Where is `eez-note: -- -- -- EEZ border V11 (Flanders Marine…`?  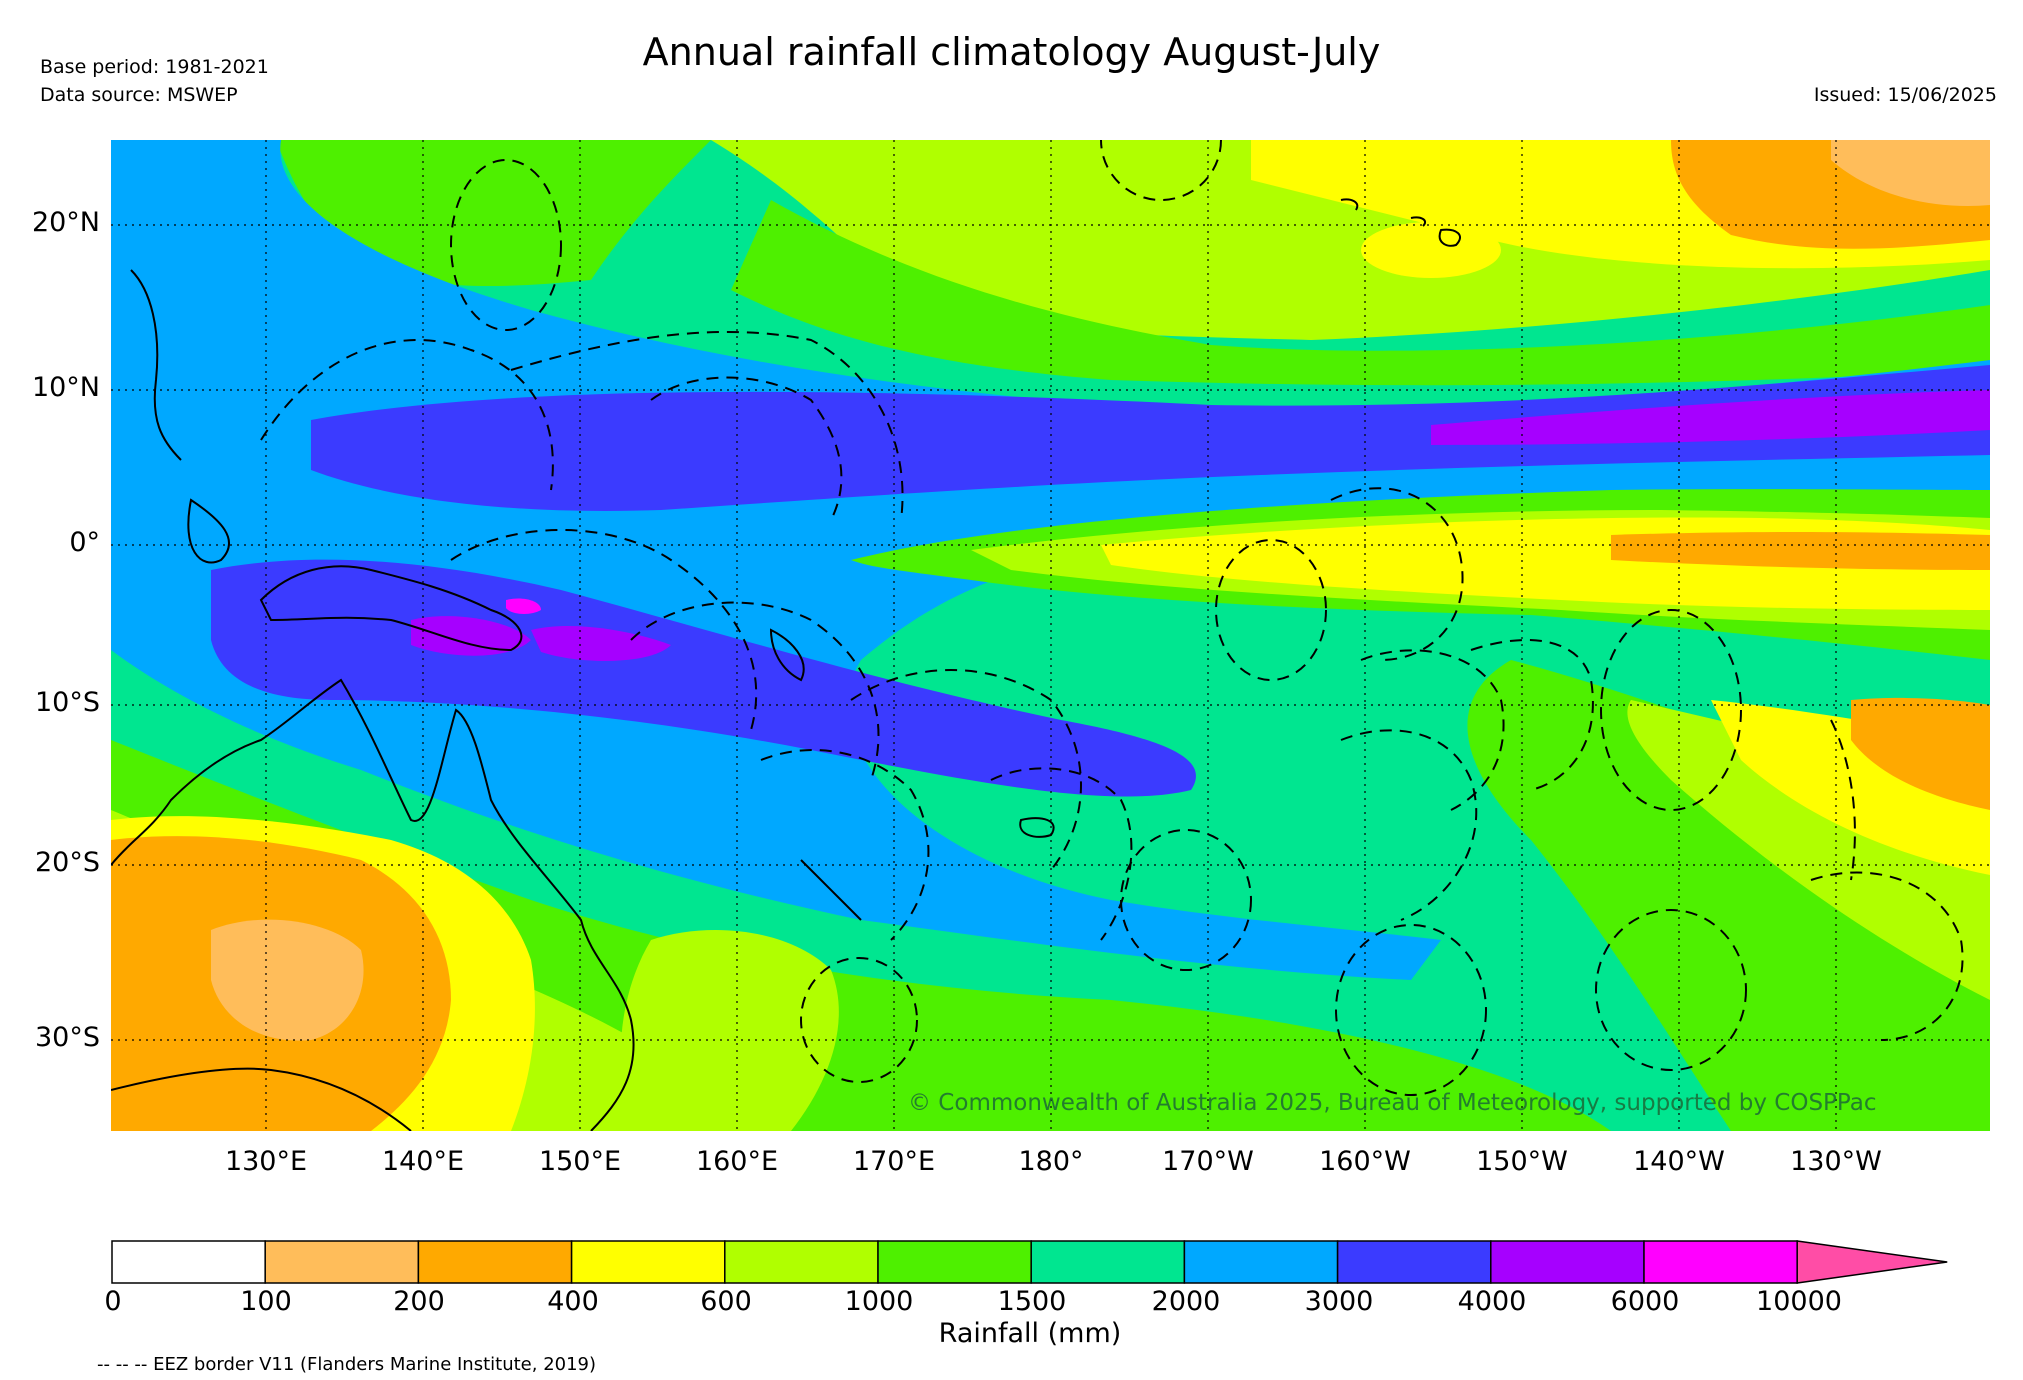
eez-note: -- -- -- EEZ border V11 (Flanders Marine… is located at coordinates (347, 1364).